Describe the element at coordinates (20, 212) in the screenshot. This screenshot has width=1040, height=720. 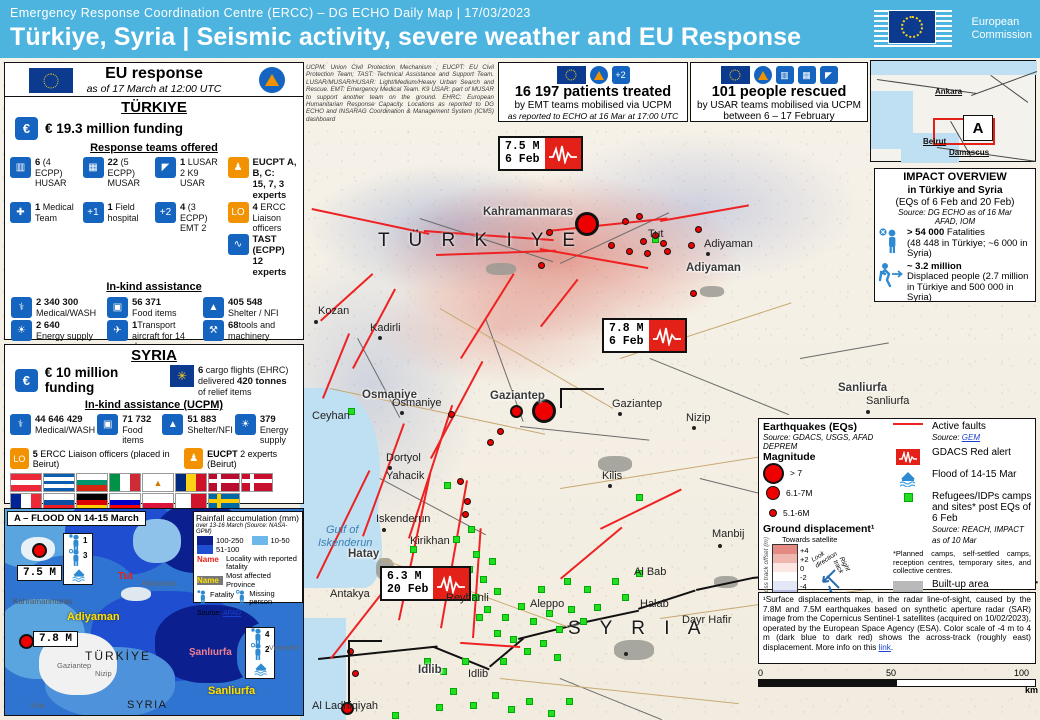
I see `medical-team-icon: ✚` at that location.